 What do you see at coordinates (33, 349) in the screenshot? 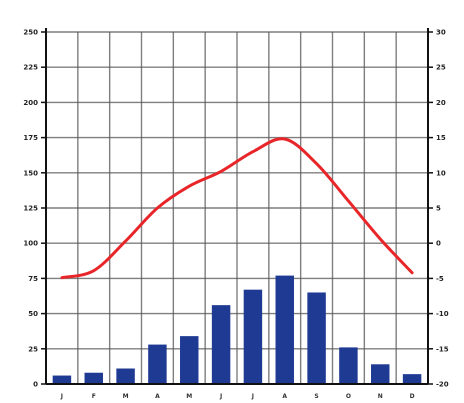
I see `left-tick-label: 25` at bounding box center [33, 349].